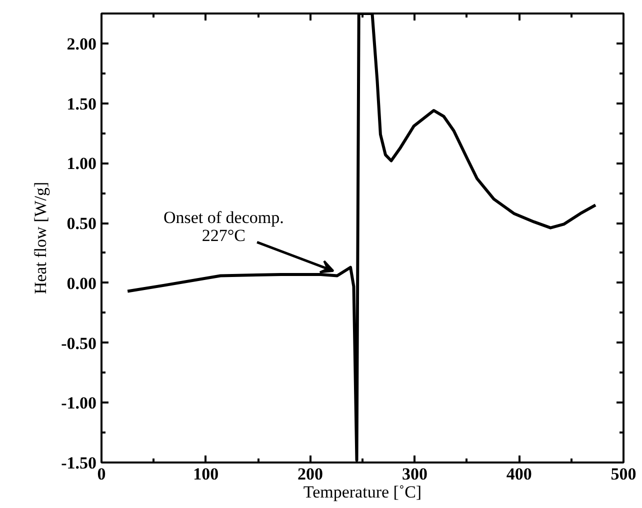 The height and width of the screenshot is (508, 642). What do you see at coordinates (415, 474) in the screenshot?
I see `x-tick-label: 300` at bounding box center [415, 474].